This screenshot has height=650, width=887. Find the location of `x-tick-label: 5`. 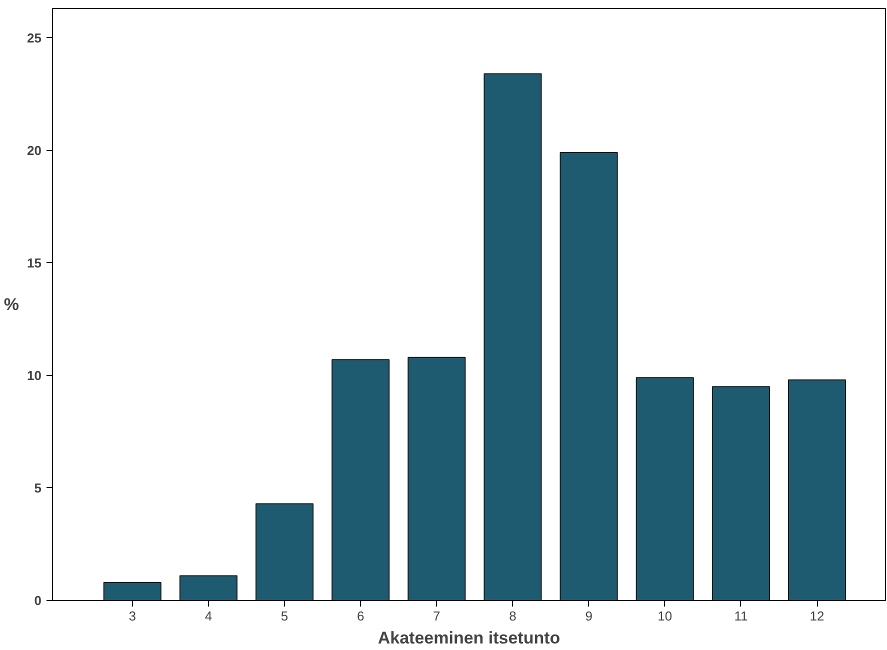

x-tick-label: 5 is located at coordinates (284, 616).